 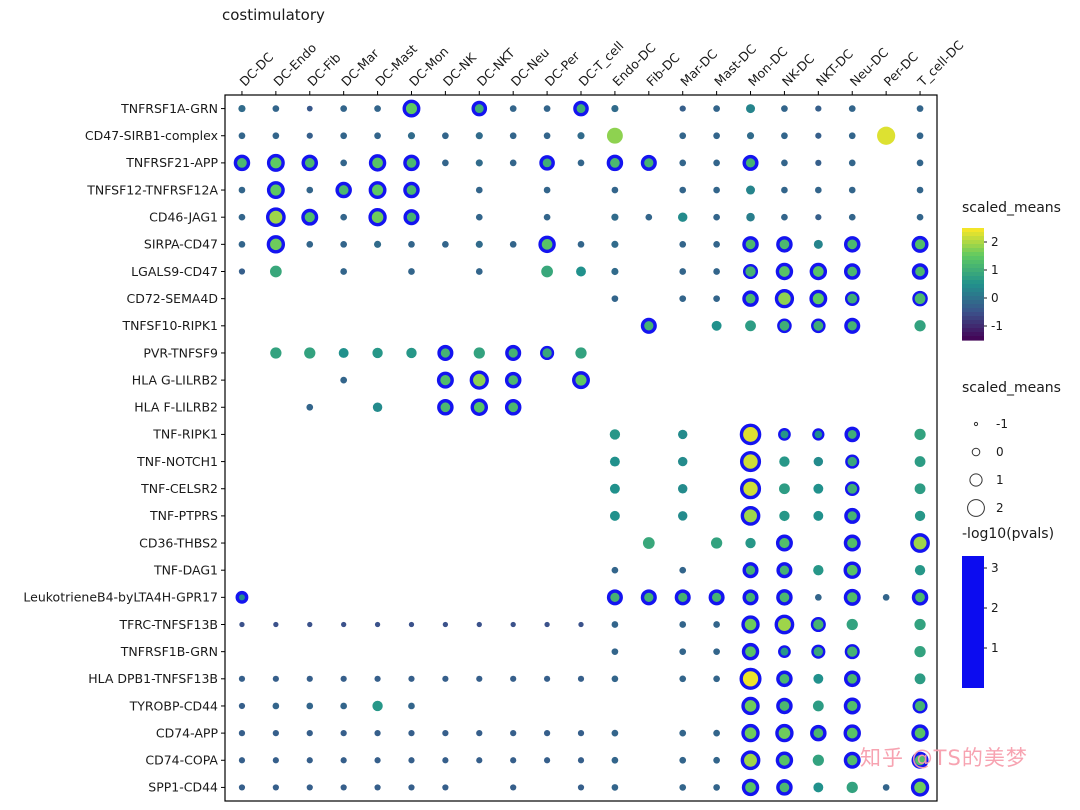 I want to click on color-legend-tick-label: 0, so click(x=995, y=298).